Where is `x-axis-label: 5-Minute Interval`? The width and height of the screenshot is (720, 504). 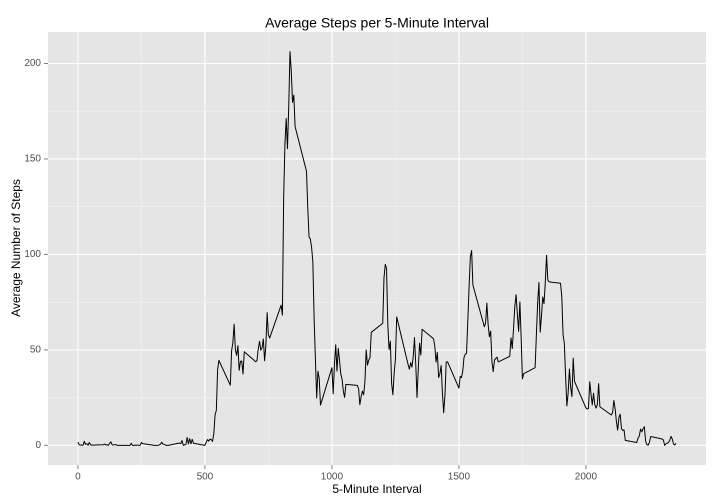
x-axis-label: 5-Minute Interval is located at coordinates (376, 489).